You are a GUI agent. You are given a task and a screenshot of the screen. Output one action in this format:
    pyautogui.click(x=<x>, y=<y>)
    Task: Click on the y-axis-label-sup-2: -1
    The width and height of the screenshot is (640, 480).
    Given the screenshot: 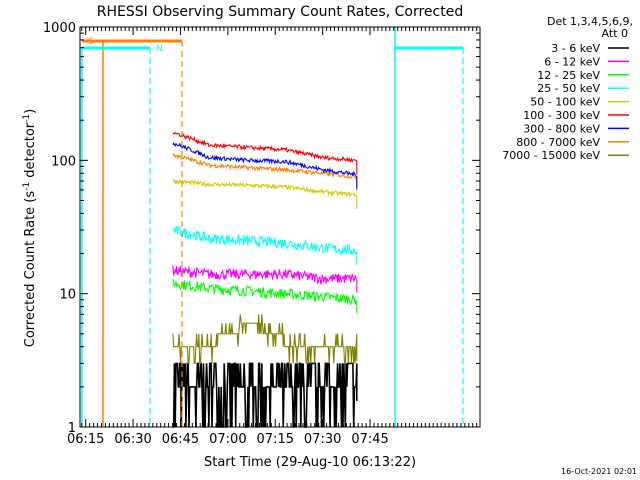 What is the action you would take?
    pyautogui.click(x=27, y=118)
    